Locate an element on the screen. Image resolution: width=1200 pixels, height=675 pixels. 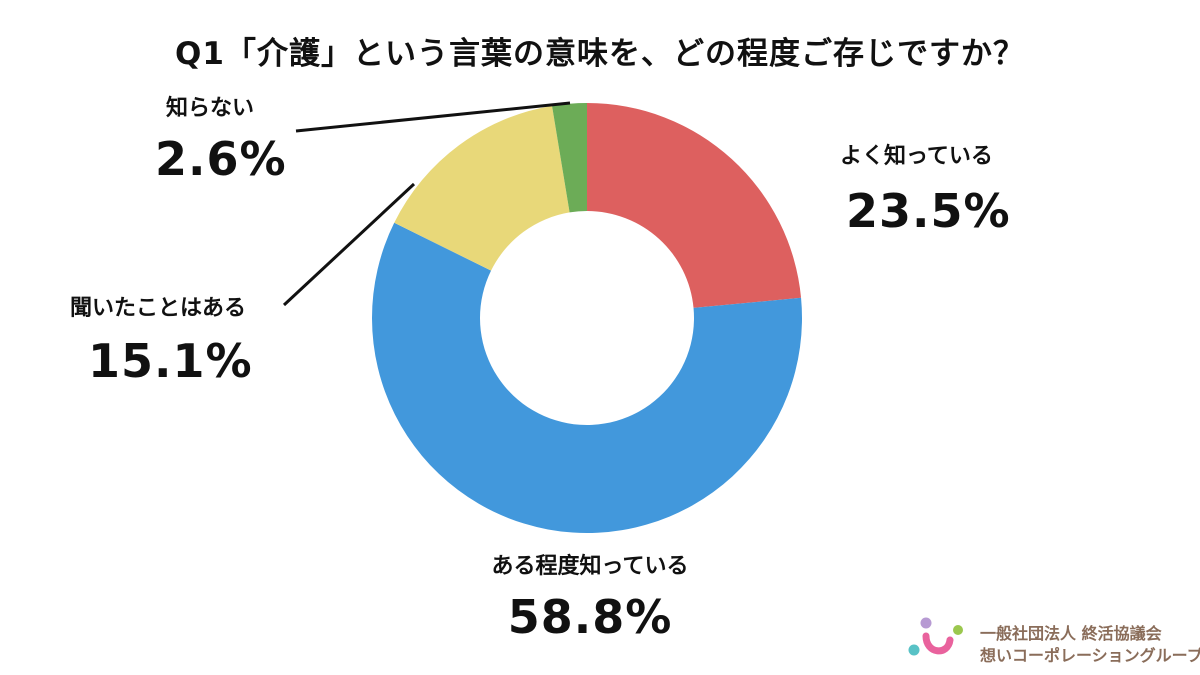
slice-heard-of is located at coordinates (482, 188).